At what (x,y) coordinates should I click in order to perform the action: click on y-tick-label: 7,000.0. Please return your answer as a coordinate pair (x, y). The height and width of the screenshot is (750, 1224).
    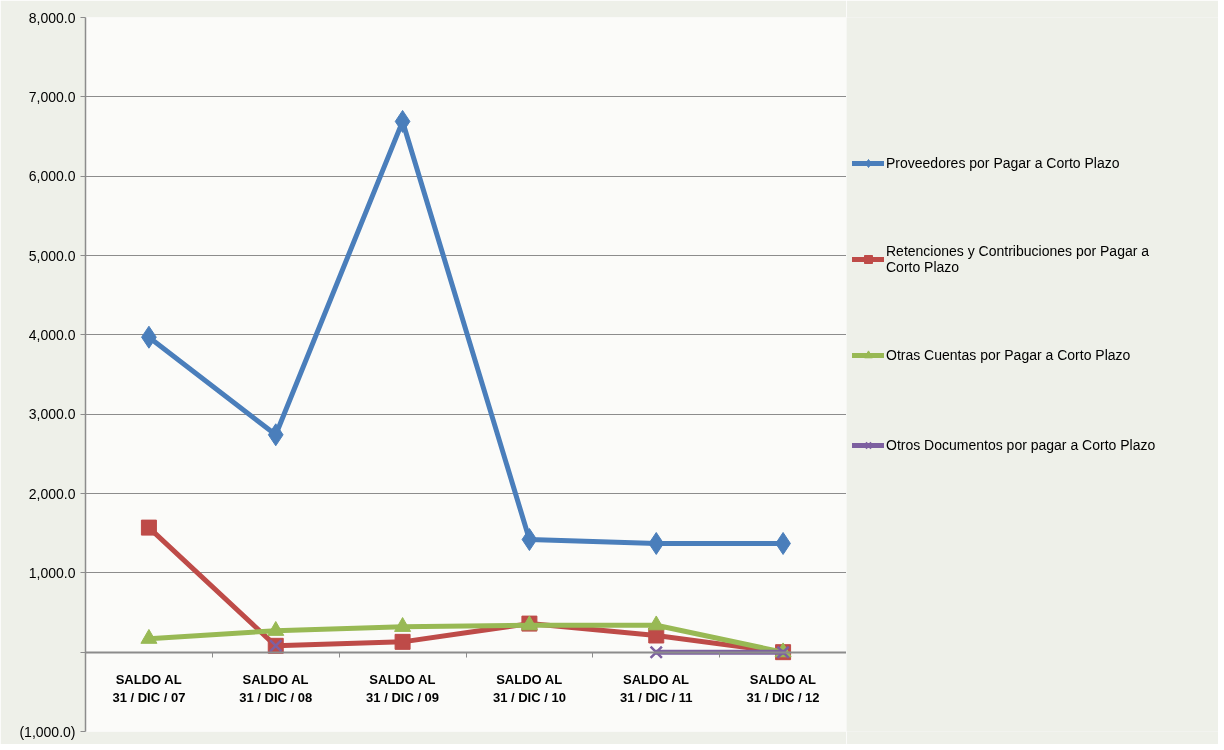
    Looking at the image, I should click on (52, 96).